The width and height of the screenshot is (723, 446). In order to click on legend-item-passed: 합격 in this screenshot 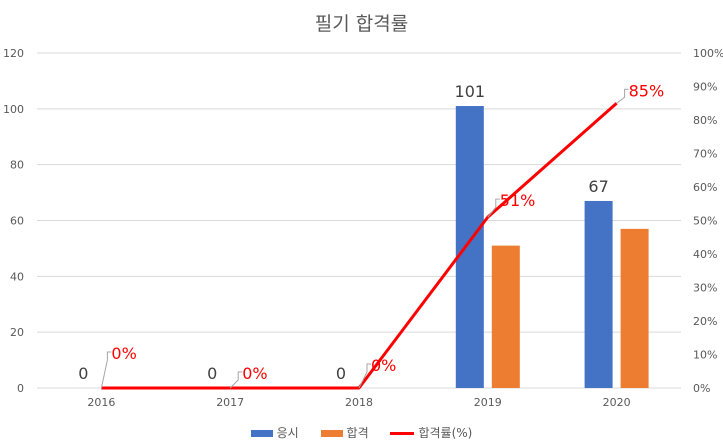, I will do `click(344, 432)`.